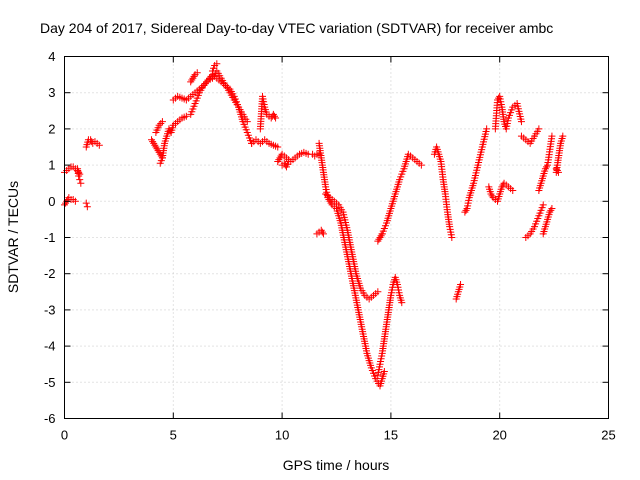  Describe the element at coordinates (51, 56) in the screenshot. I see `y-tick-label: 4` at that location.